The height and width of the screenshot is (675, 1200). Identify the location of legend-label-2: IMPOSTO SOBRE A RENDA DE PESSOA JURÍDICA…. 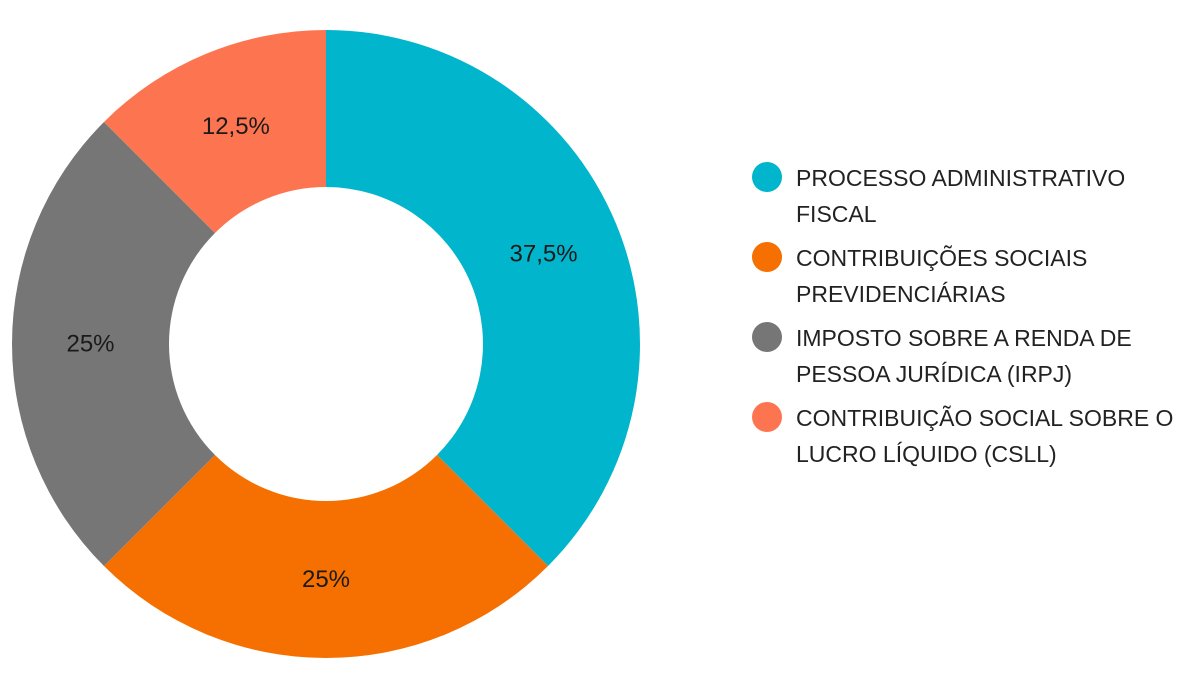
(964, 356).